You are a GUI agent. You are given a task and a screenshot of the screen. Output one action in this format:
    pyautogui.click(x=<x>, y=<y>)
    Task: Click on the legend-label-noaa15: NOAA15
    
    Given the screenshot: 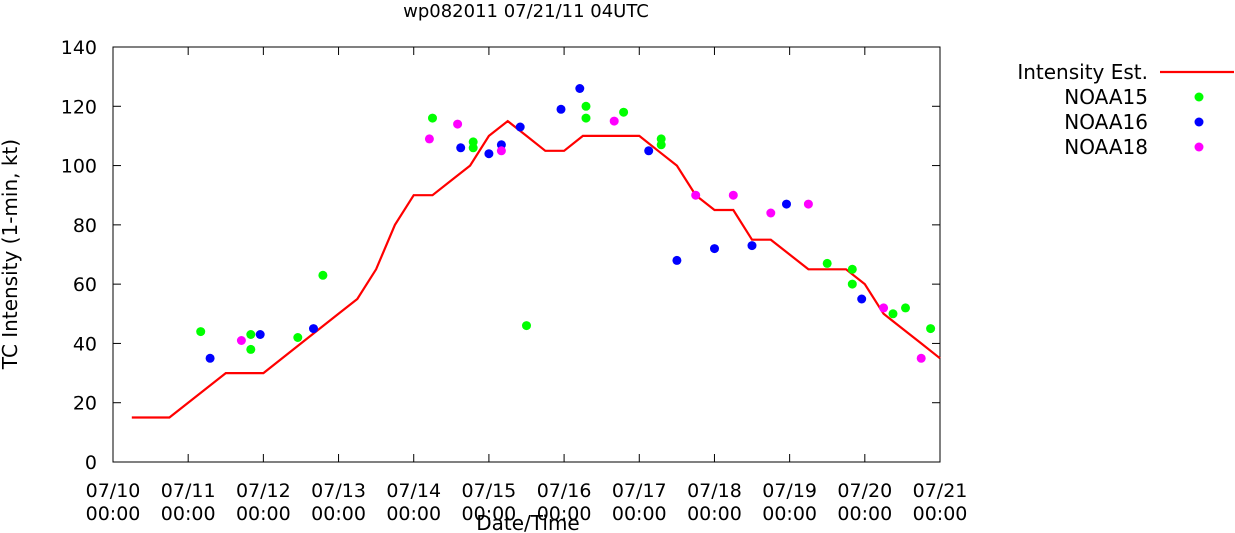 What is the action you would take?
    pyautogui.click(x=1106, y=97)
    